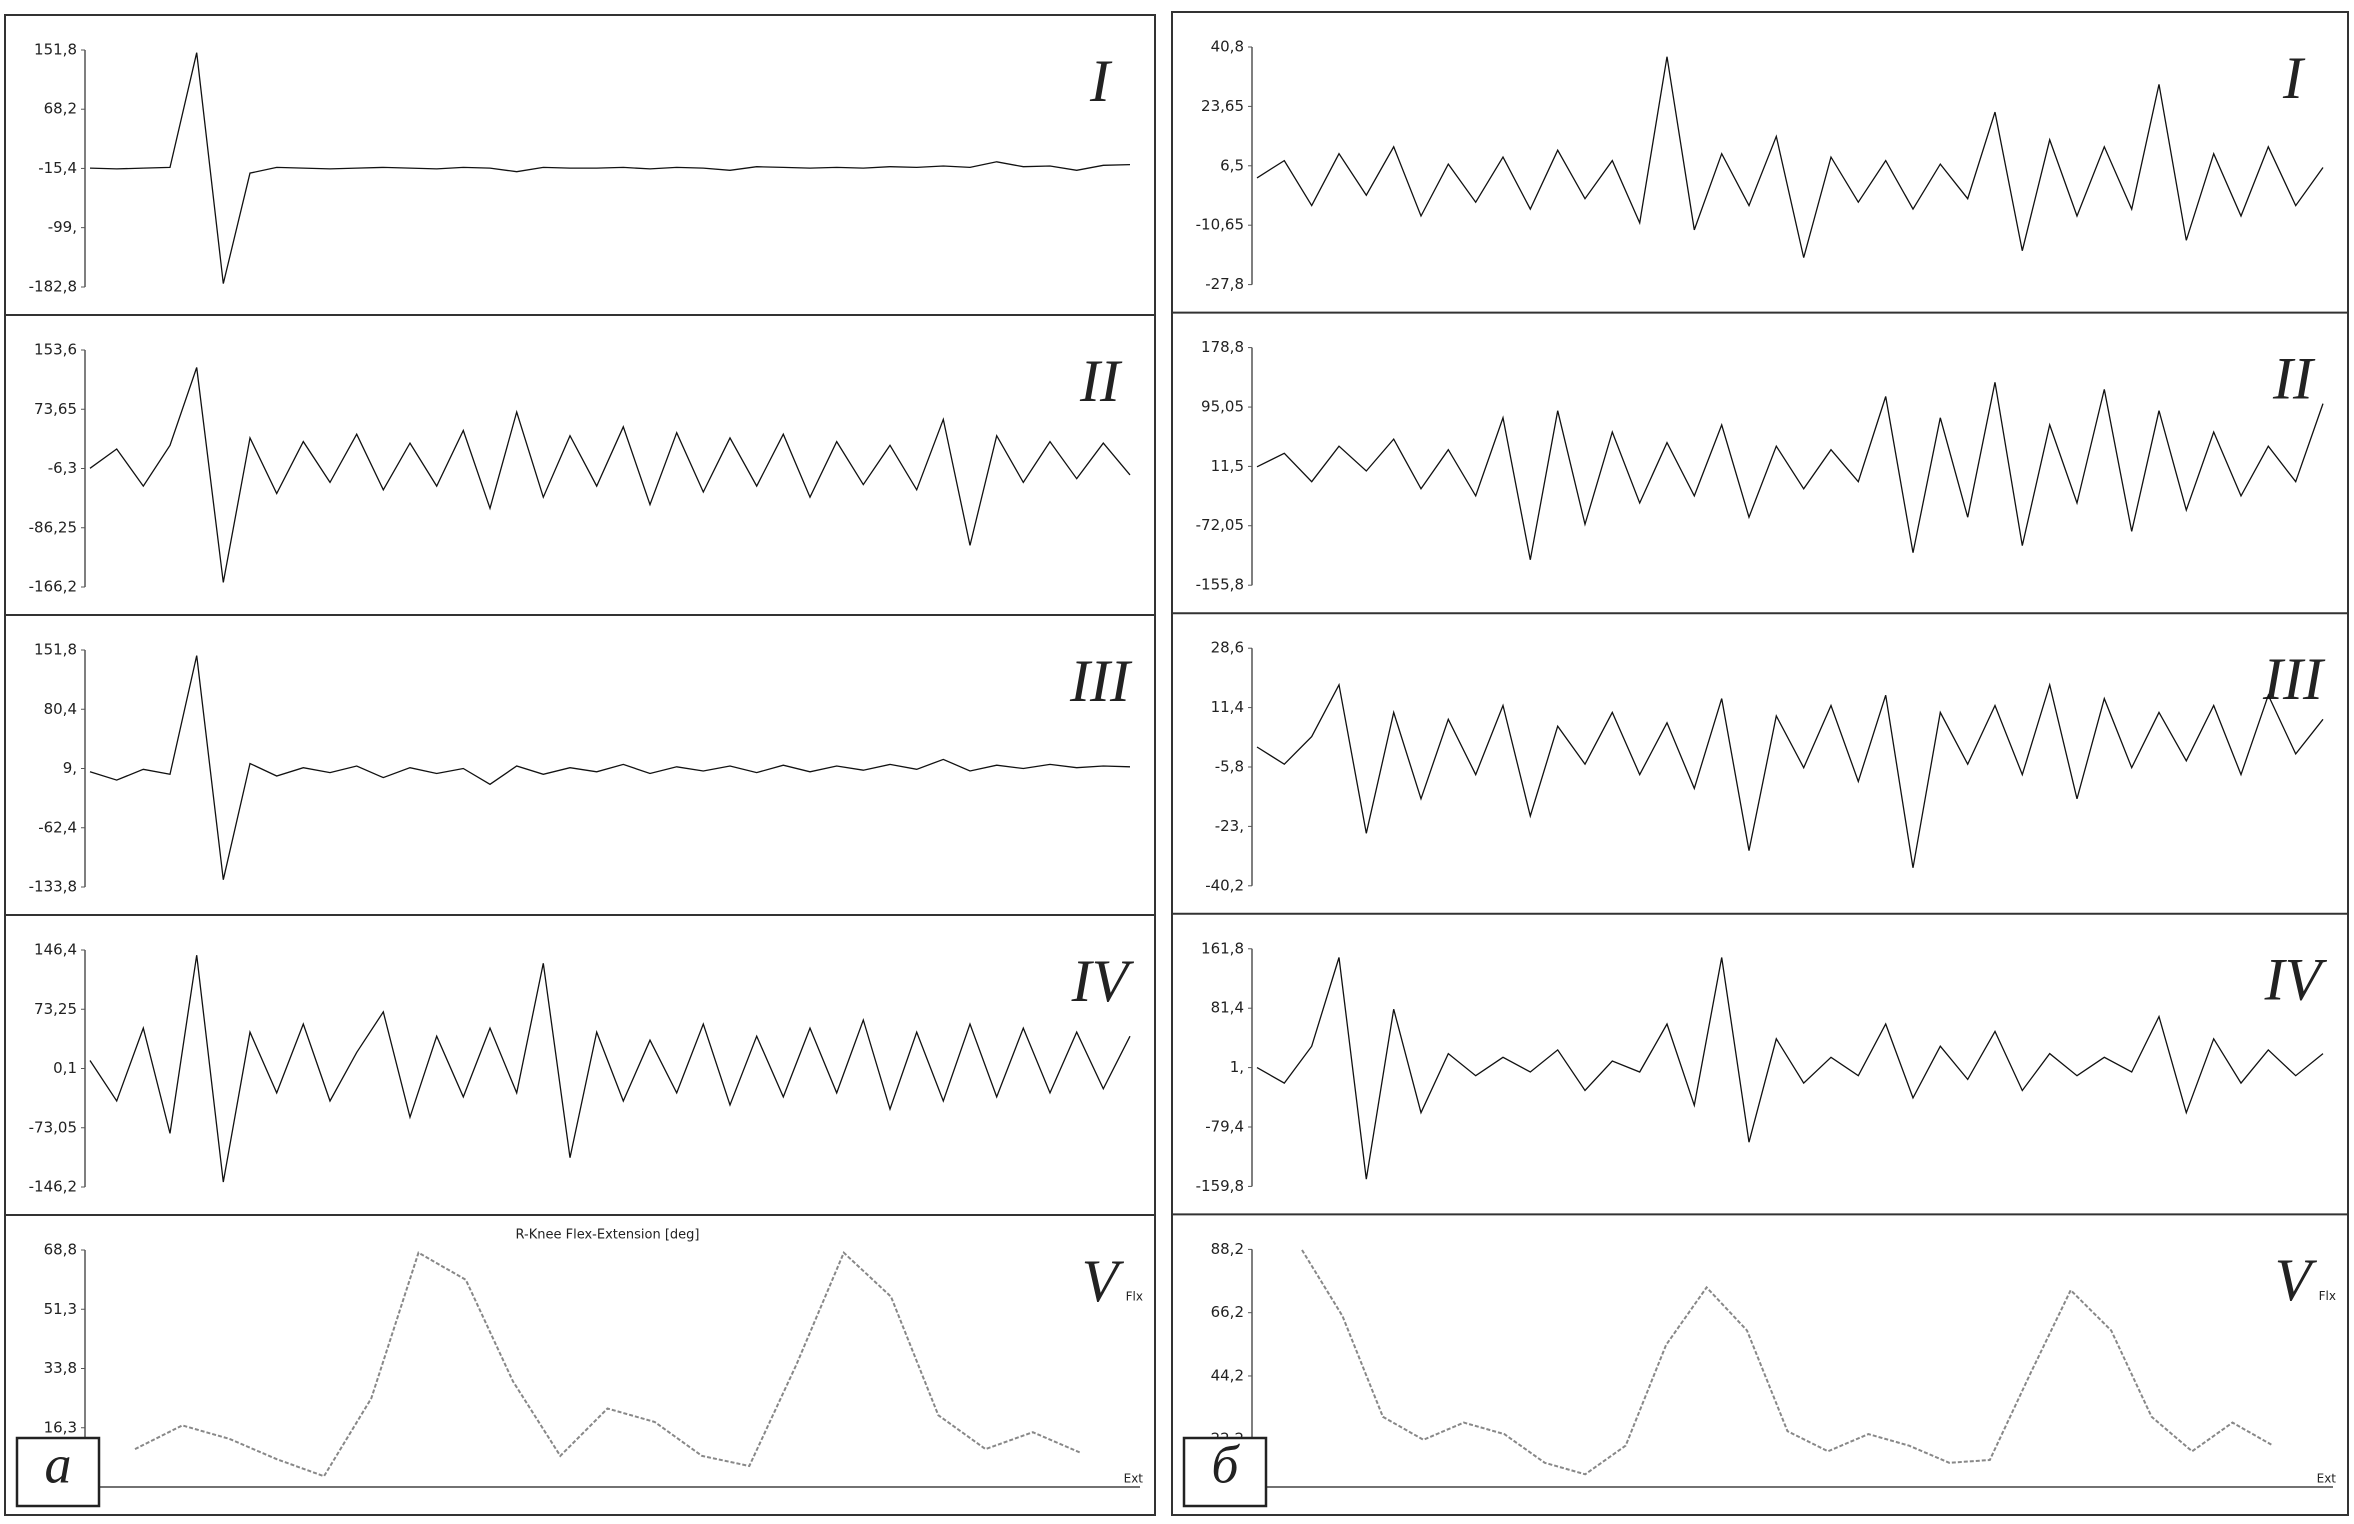  Describe the element at coordinates (62, 227) in the screenshot. I see `y-tick-label: -99,` at that location.